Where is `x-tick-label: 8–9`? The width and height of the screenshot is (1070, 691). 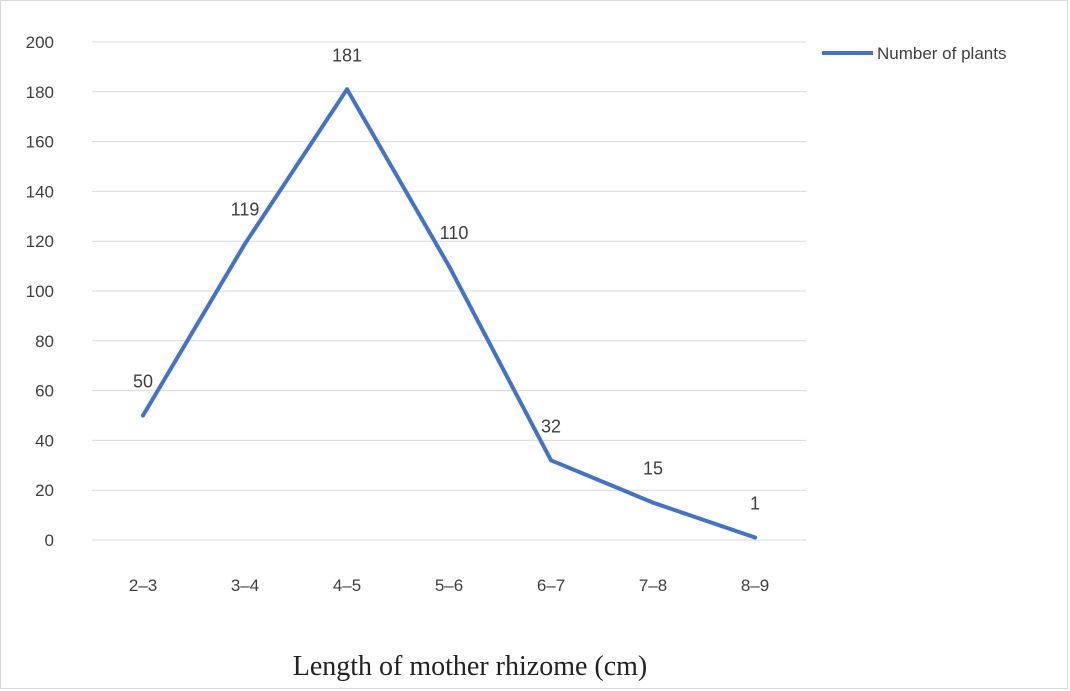 x-tick-label: 8–9 is located at coordinates (755, 585).